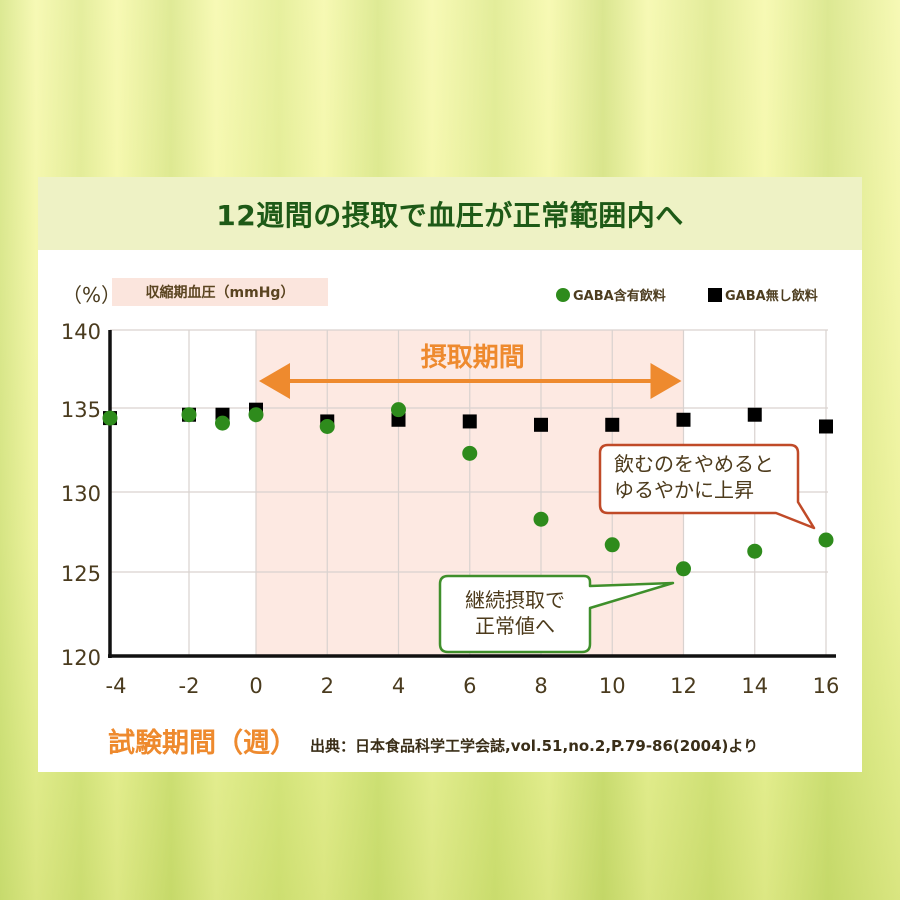 The width and height of the screenshot is (900, 900). Describe the element at coordinates (694, 464) in the screenshot. I see `callout-line: 飲むのをやめると` at that location.